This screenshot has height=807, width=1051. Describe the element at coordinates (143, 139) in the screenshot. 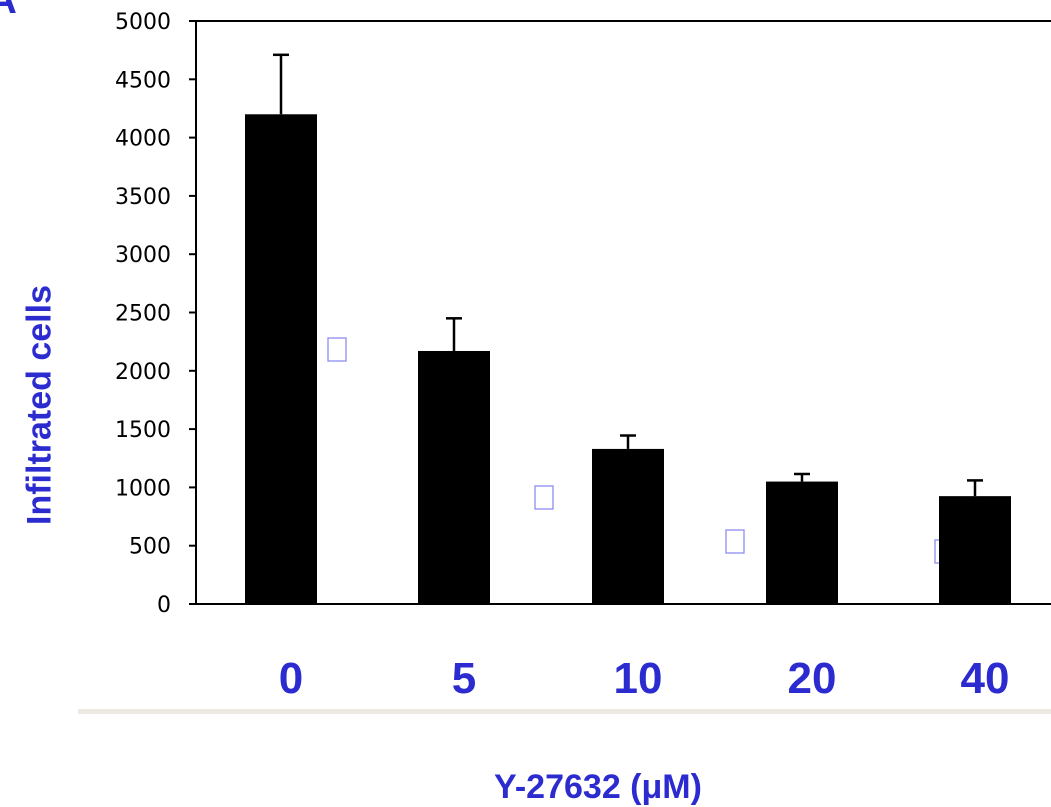

I see `y-tick-label: 4000` at that location.